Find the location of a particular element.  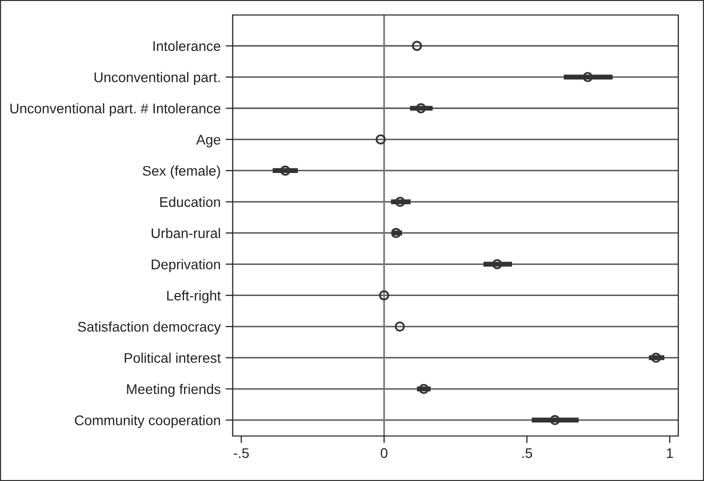

y-tick-label: Unconventional part. is located at coordinates (157, 78).